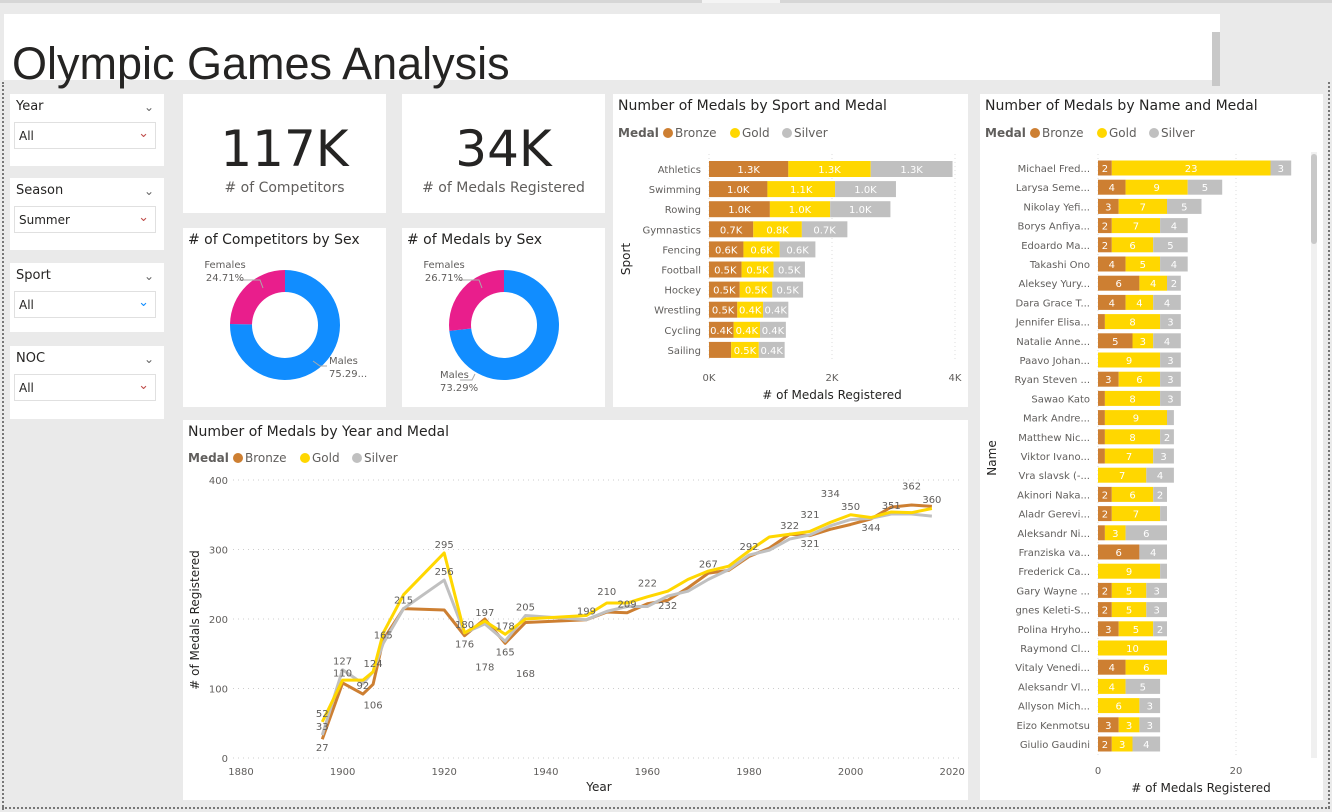  Describe the element at coordinates (322, 748) in the screenshot. I see `data-label: 27` at that location.